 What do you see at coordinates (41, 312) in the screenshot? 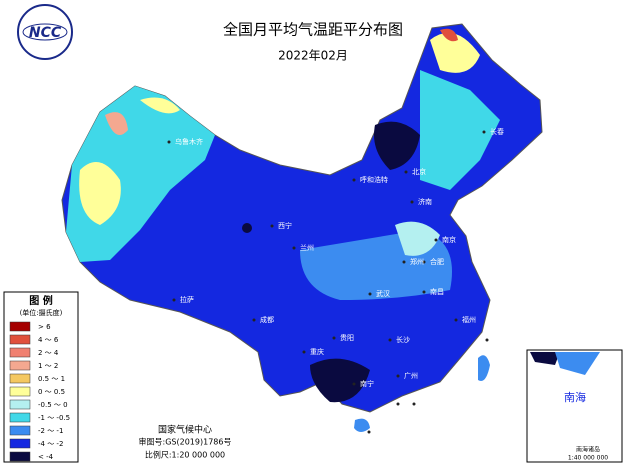
I see `legend-unit: (单位:摄氏度)` at bounding box center [41, 312].